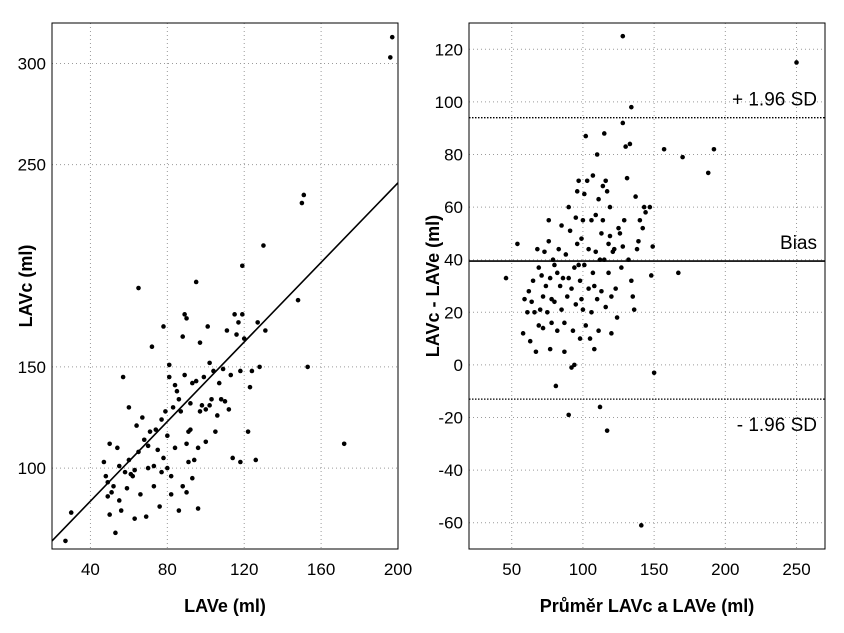 The height and width of the screenshot is (633, 844). What do you see at coordinates (583, 569) in the screenshot?
I see `x-tick-label: 100` at bounding box center [583, 569].